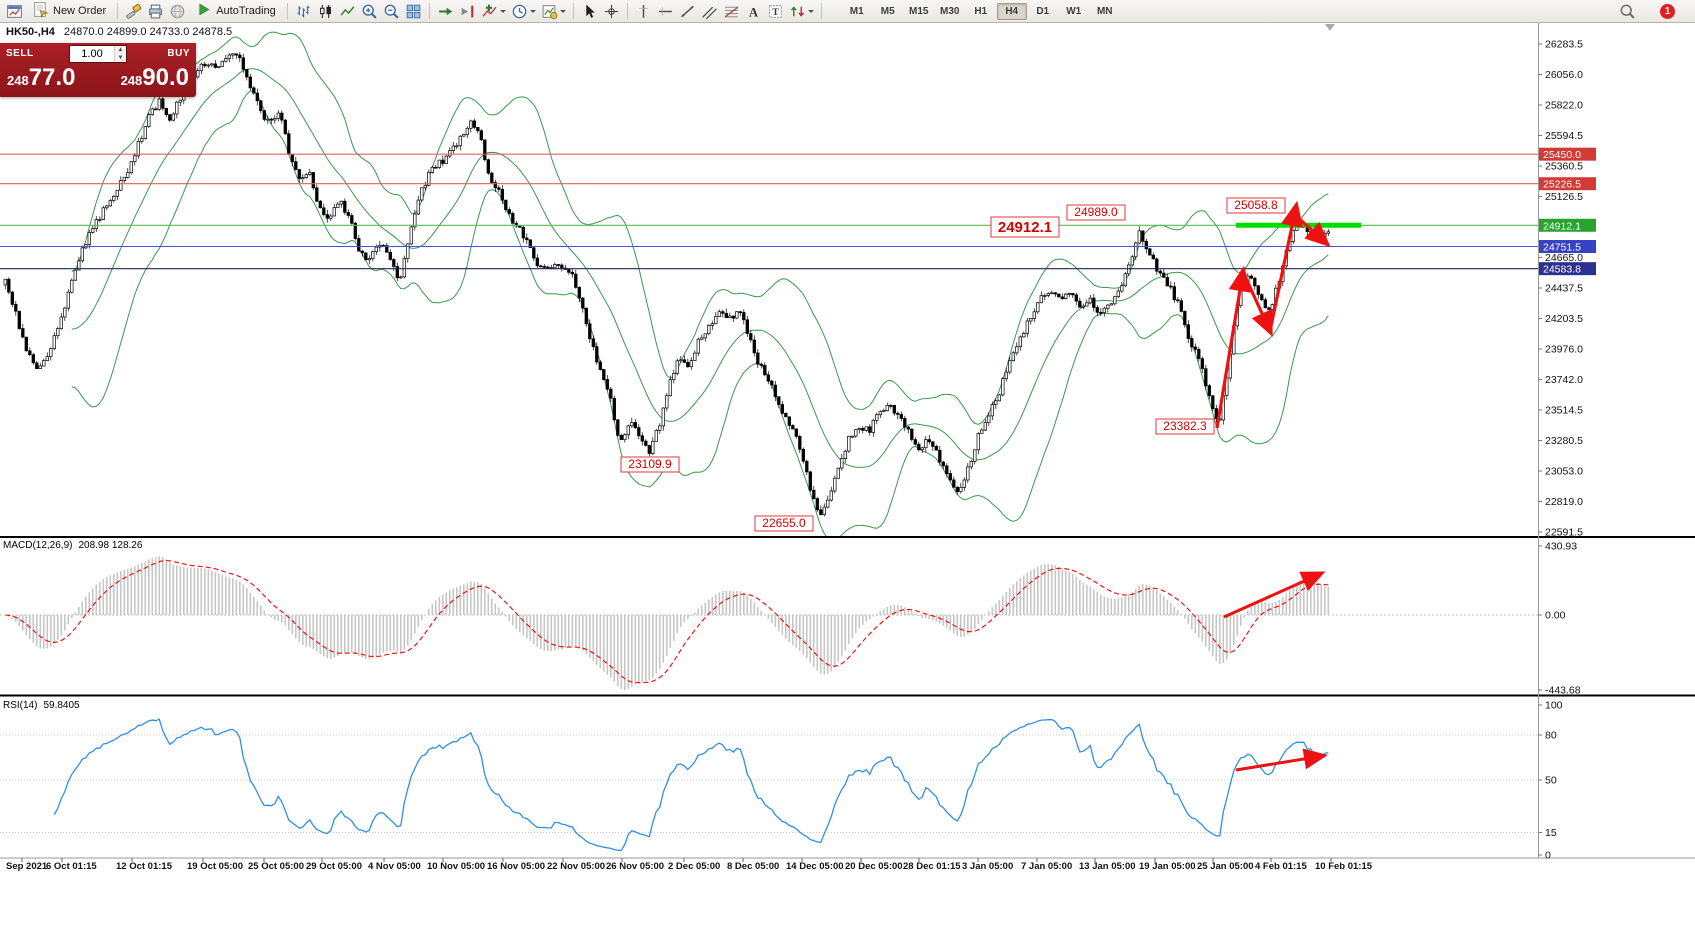 The image size is (1695, 942). I want to click on macd-plot-area, so click(769, 616).